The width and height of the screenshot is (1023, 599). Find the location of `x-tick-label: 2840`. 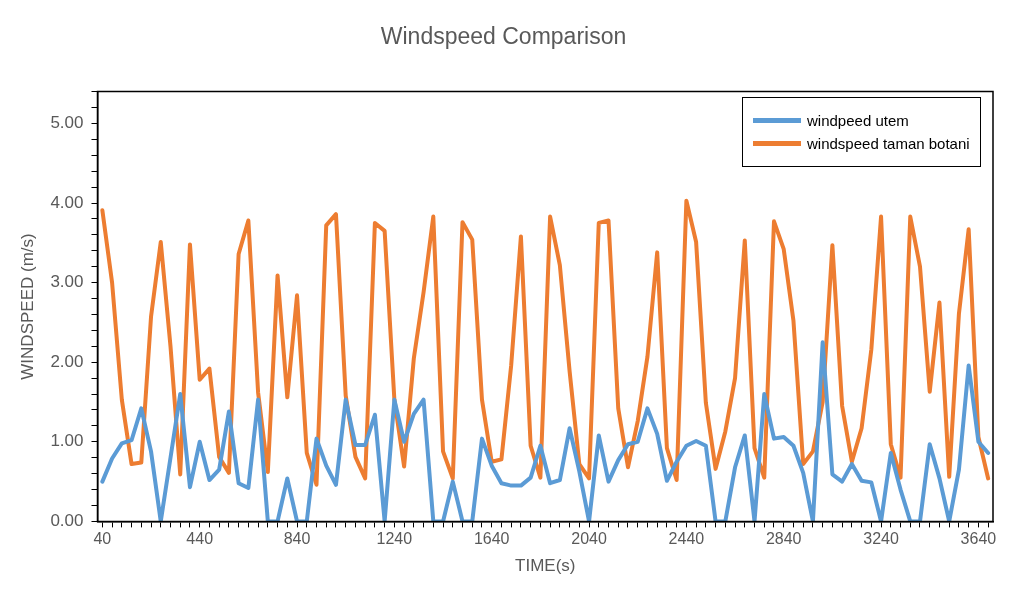

x-tick-label: 2840 is located at coordinates (783, 539).